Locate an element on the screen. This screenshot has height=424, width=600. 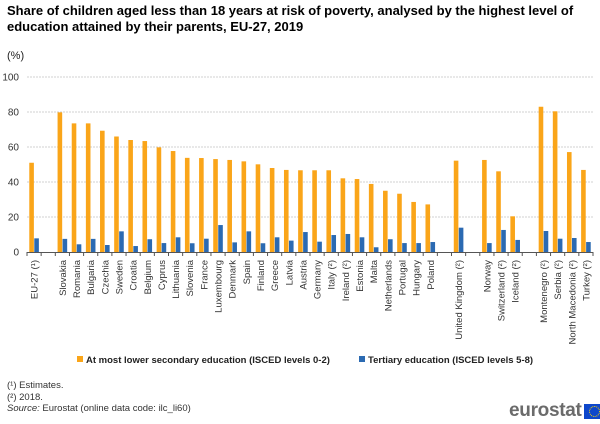
y-tick-label: 100 is located at coordinates (10, 78).